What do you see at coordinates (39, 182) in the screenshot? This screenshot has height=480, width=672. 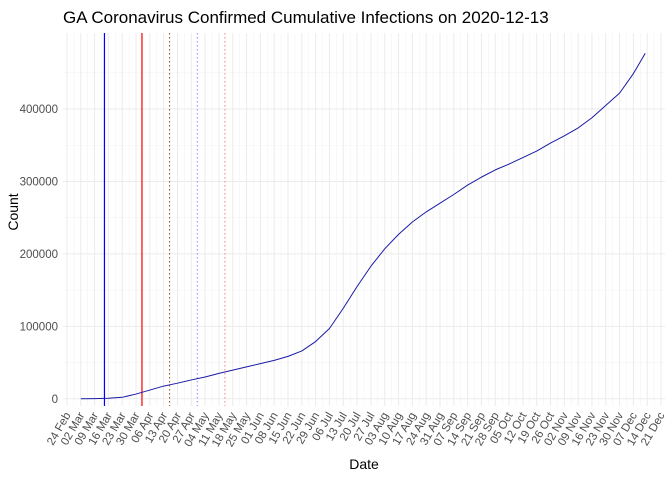 I see `y-tick-label: 300000` at bounding box center [39, 182].